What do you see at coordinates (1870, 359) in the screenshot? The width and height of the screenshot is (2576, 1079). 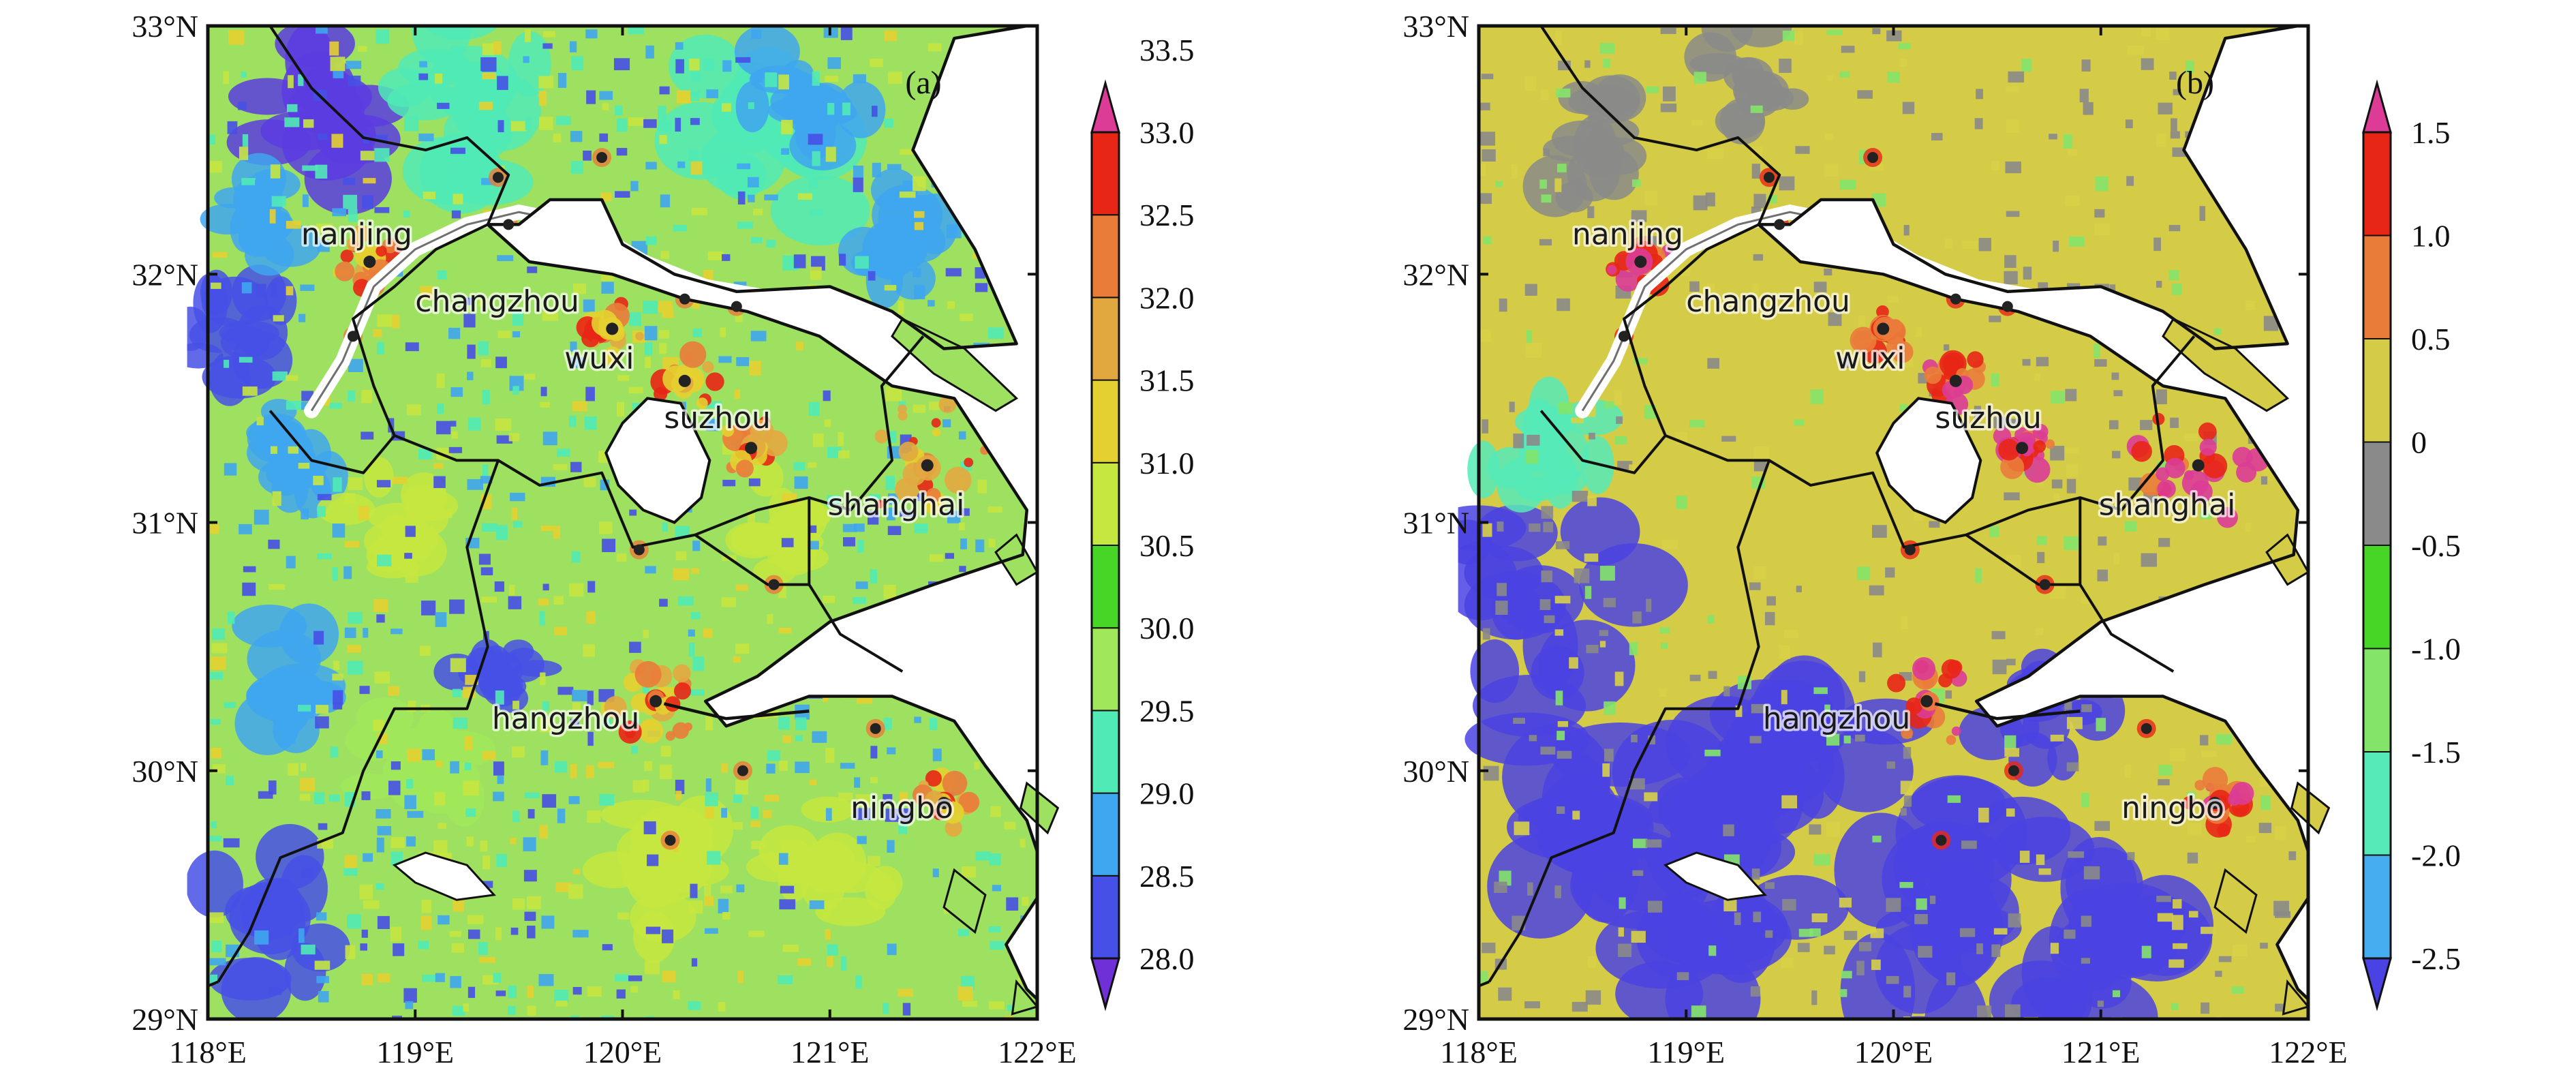 I see `city-label-wuxi: wuxi` at bounding box center [1870, 359].